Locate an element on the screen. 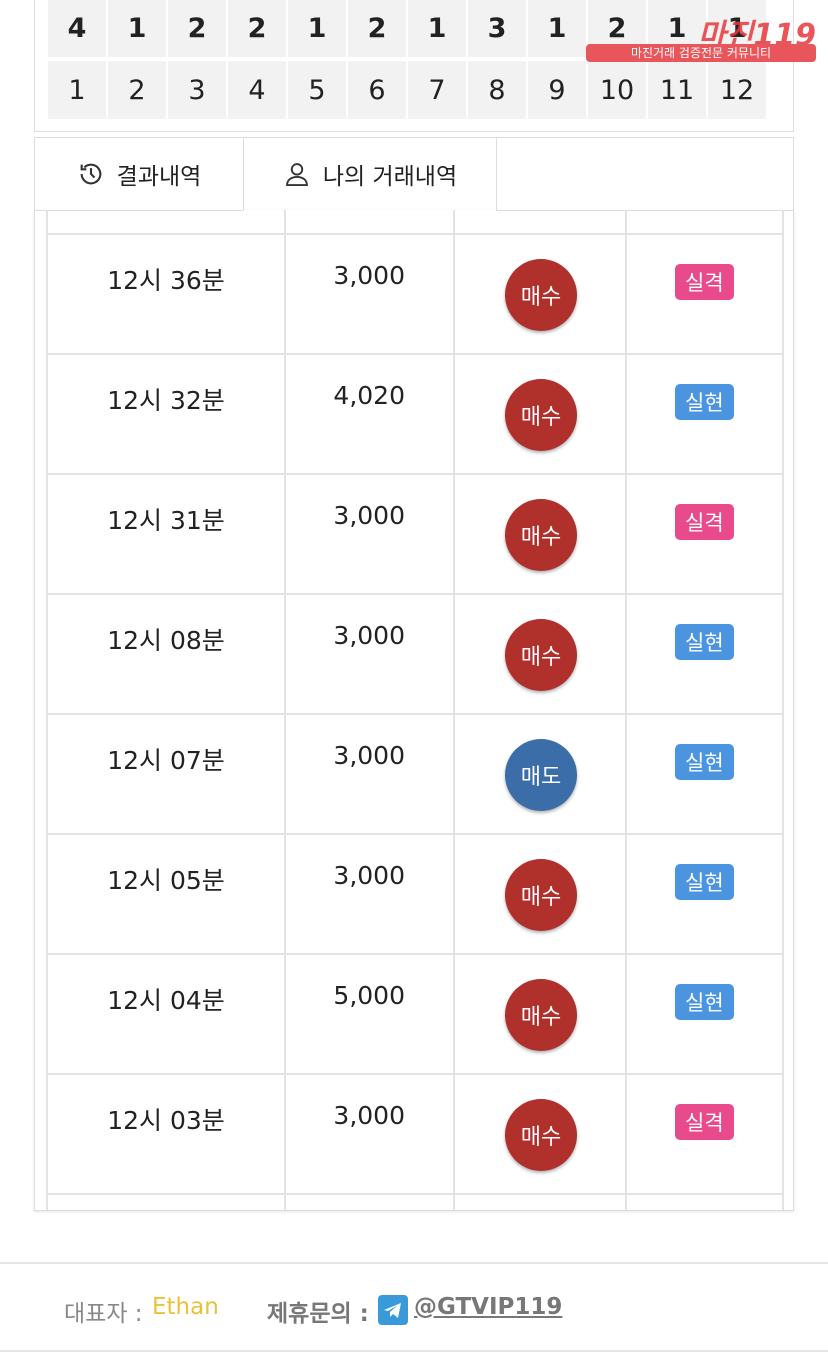 The image size is (828, 1361). user-icon is located at coordinates (297, 175).